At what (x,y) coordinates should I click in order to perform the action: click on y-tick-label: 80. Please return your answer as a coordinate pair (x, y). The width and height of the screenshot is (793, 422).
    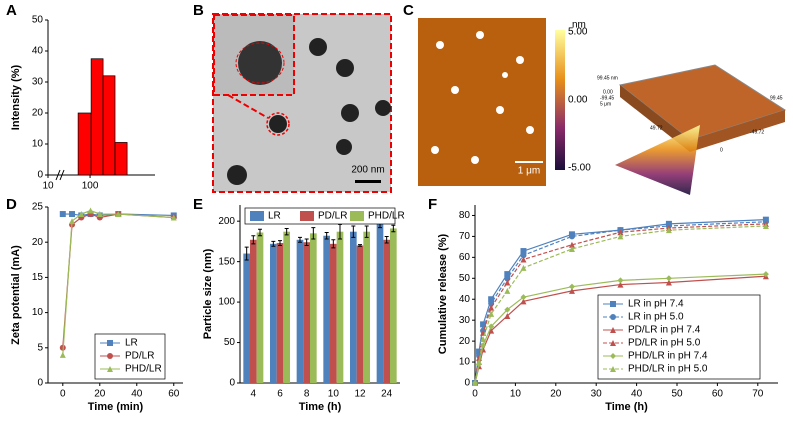
    Looking at the image, I should click on (465, 215).